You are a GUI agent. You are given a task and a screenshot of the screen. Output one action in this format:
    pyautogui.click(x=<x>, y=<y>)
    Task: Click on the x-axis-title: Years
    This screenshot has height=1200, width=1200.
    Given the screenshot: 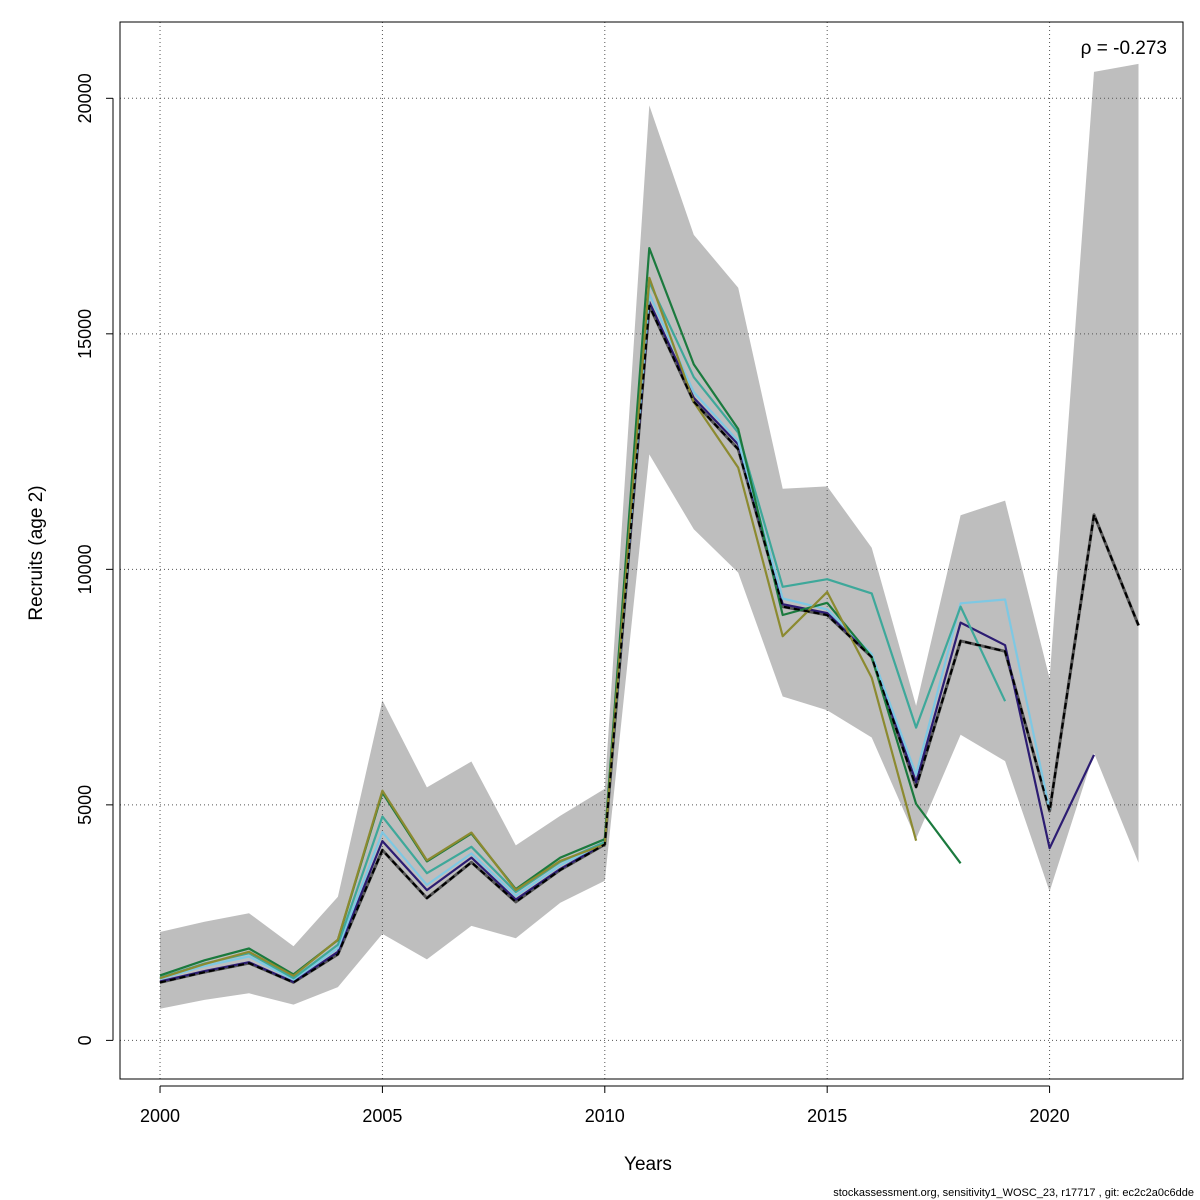 What is the action you would take?
    pyautogui.click(x=648, y=1164)
    